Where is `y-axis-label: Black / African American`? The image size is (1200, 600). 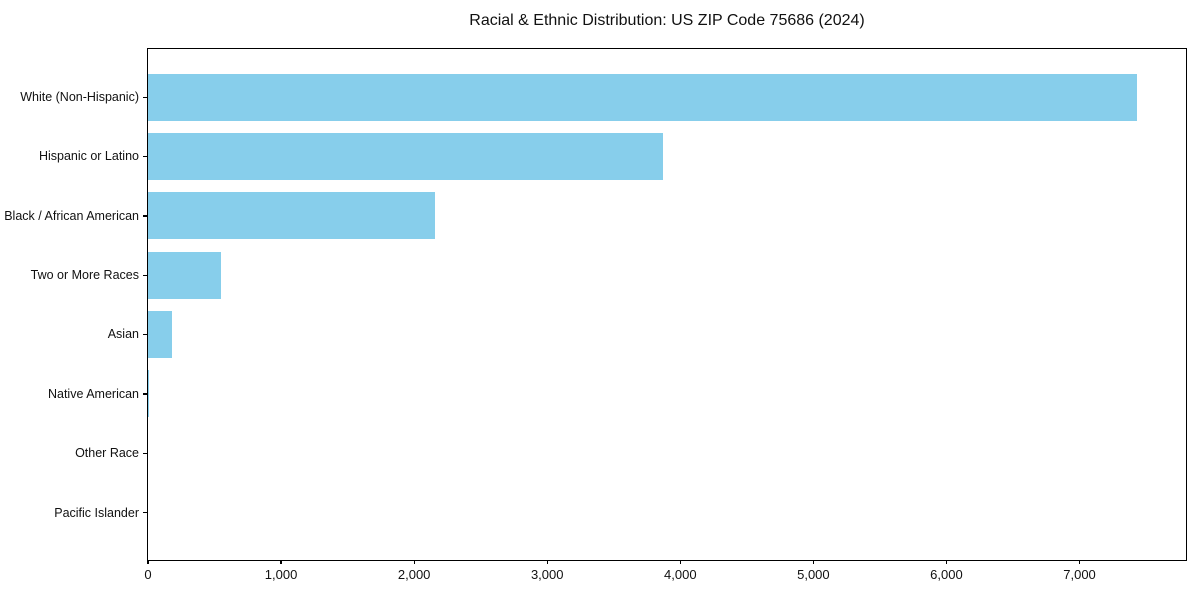 y-axis-label: Black / African American is located at coordinates (71, 215).